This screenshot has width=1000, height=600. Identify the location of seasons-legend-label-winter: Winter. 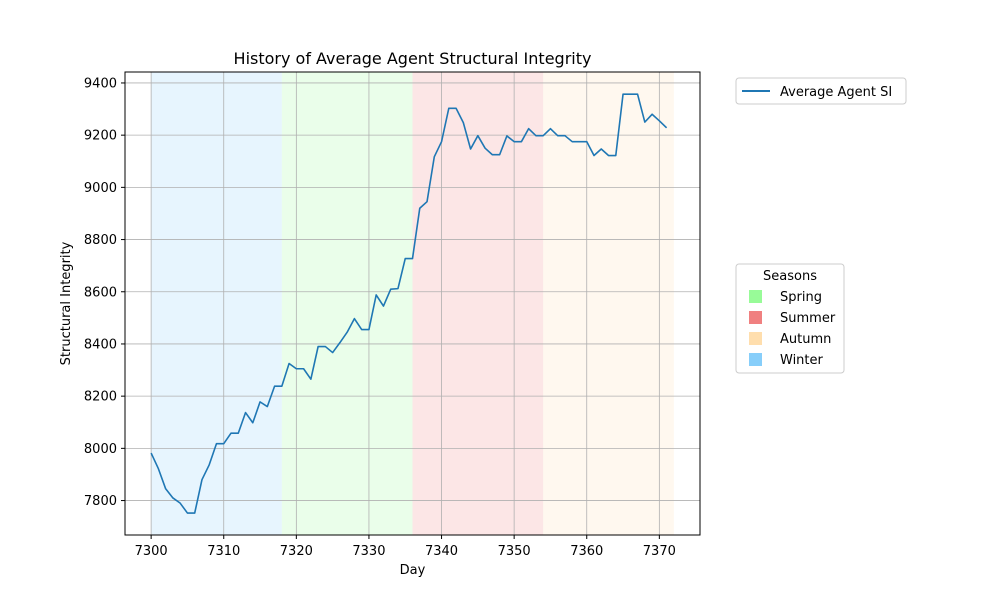
(802, 360).